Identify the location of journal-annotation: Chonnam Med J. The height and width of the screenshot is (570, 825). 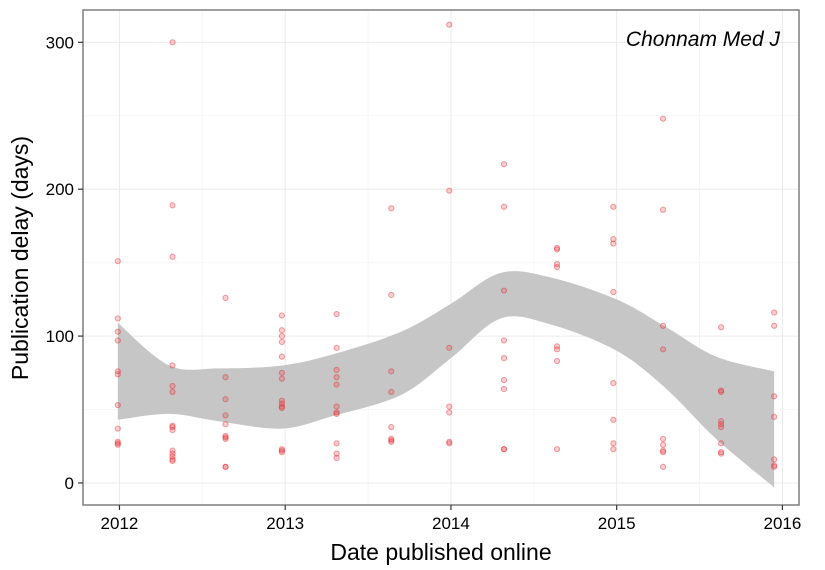
(703, 39).